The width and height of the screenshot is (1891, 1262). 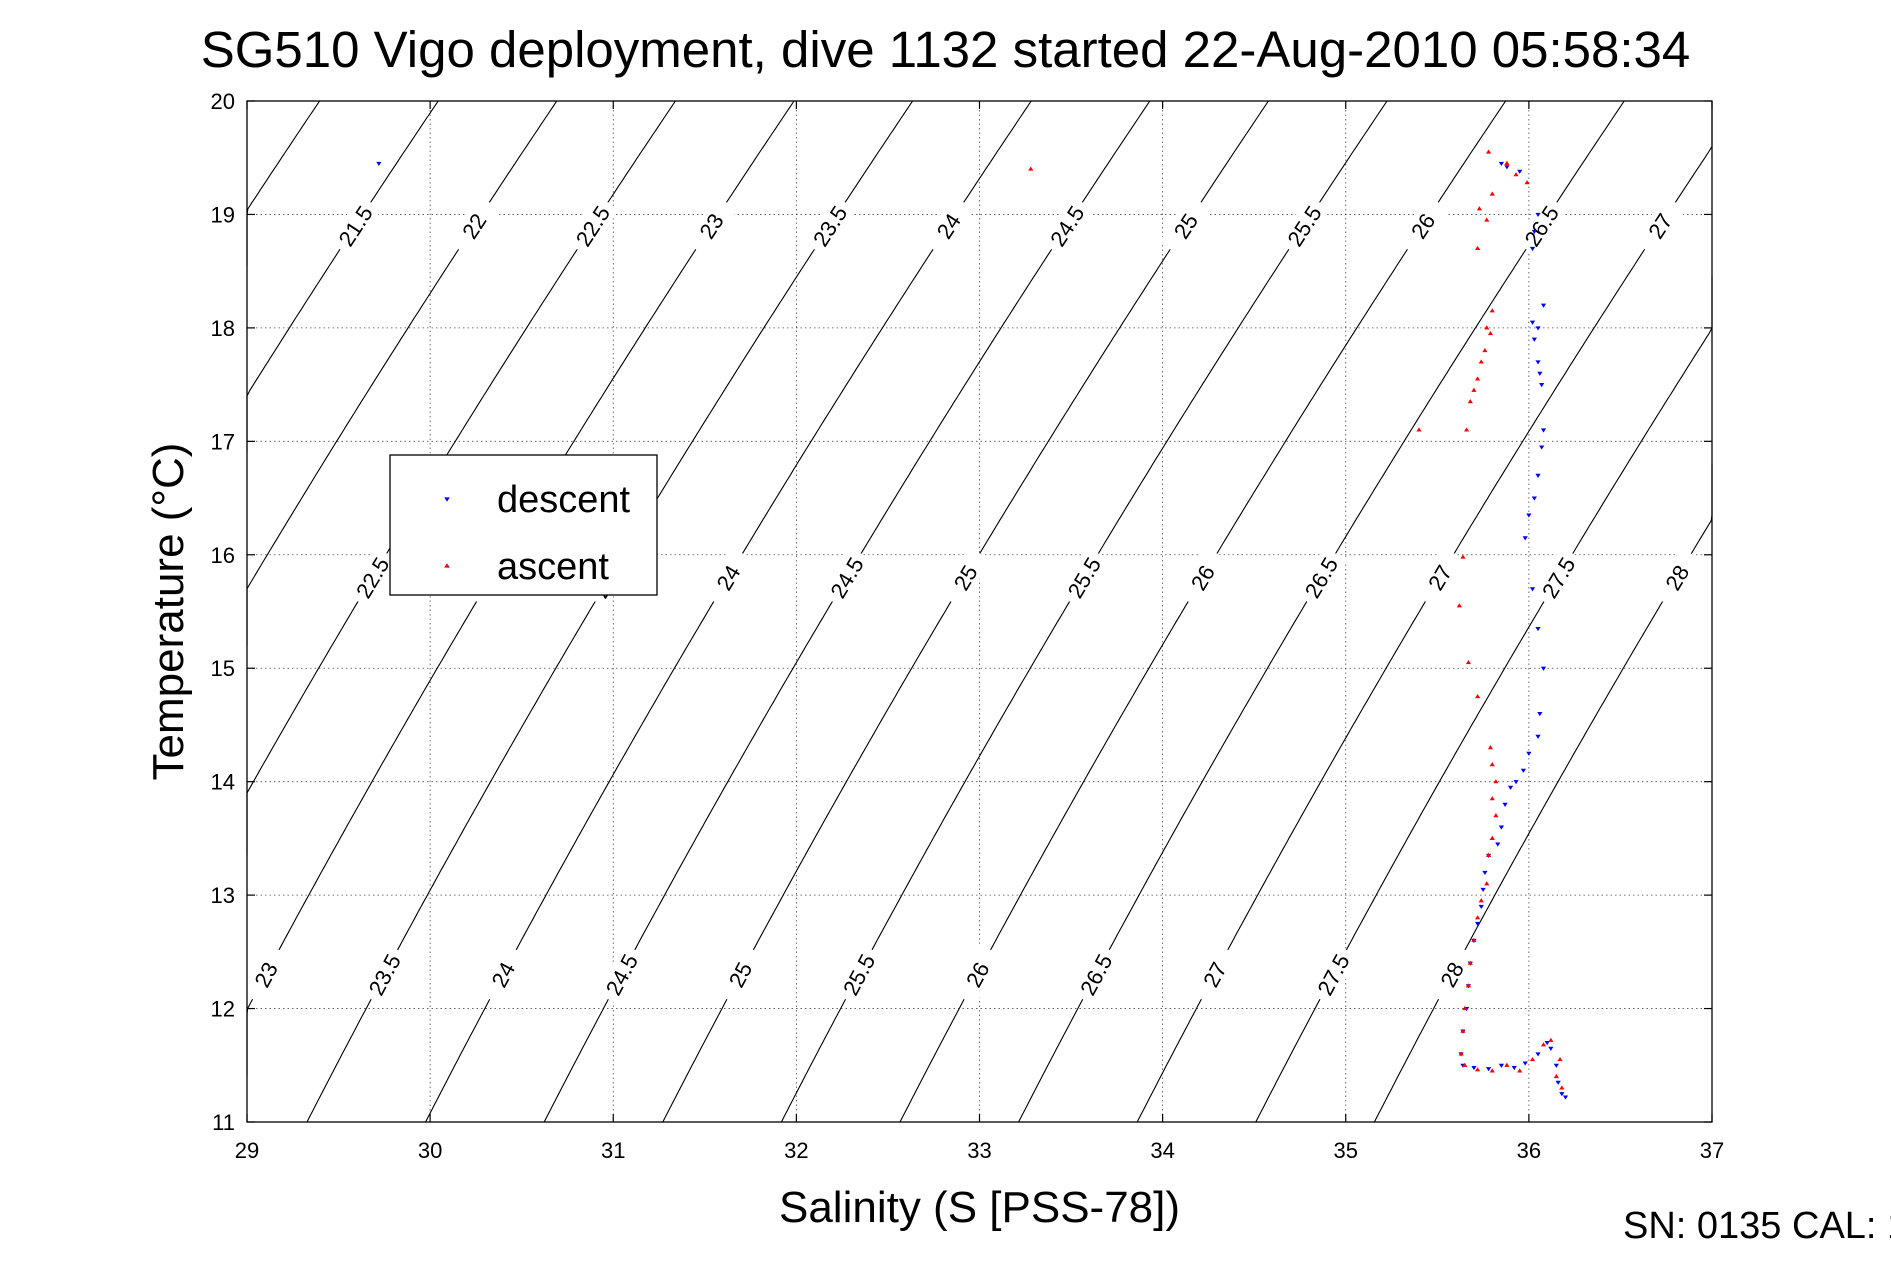 I want to click on legend: descent ascent, so click(x=523, y=525).